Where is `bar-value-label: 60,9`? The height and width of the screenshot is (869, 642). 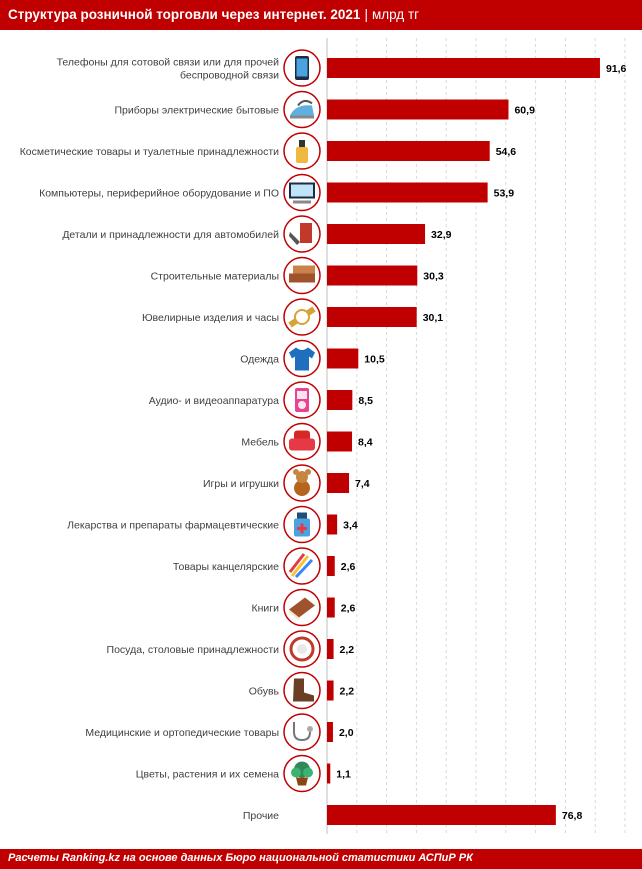
bar-value-label: 60,9 is located at coordinates (524, 111).